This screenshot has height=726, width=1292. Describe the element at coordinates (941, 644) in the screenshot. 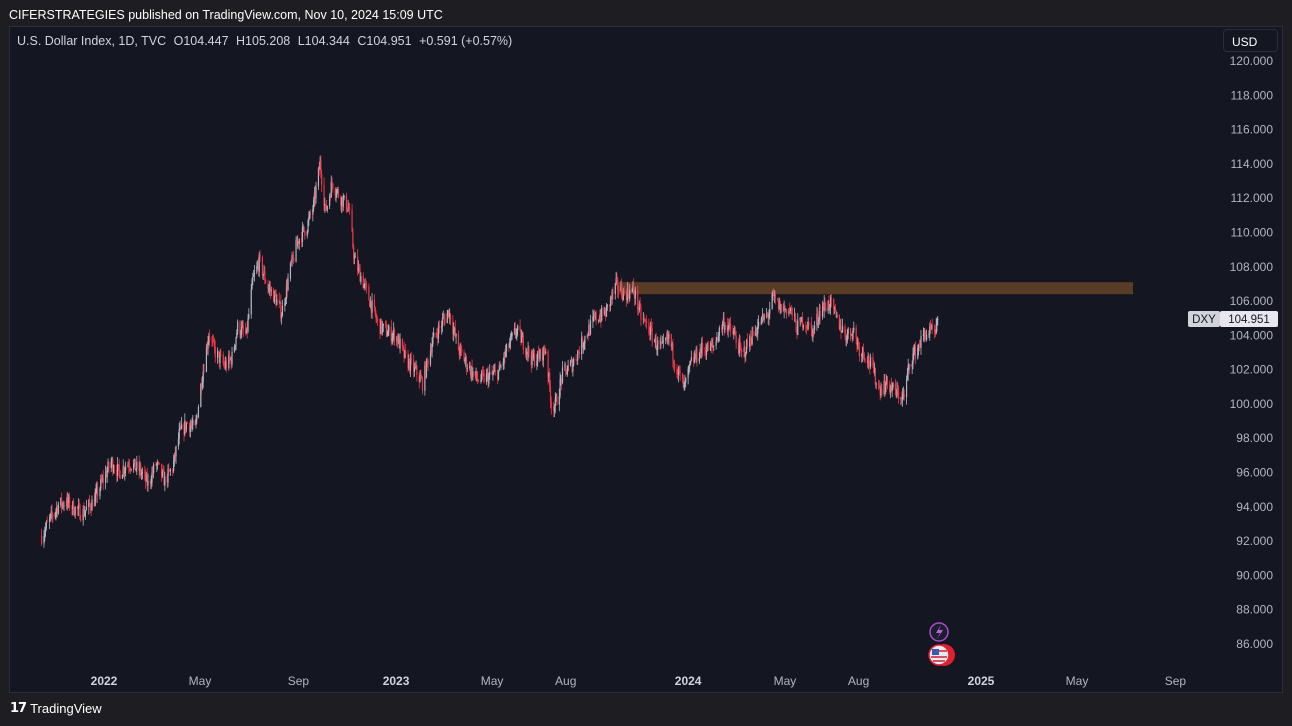

I see `event-markers` at that location.